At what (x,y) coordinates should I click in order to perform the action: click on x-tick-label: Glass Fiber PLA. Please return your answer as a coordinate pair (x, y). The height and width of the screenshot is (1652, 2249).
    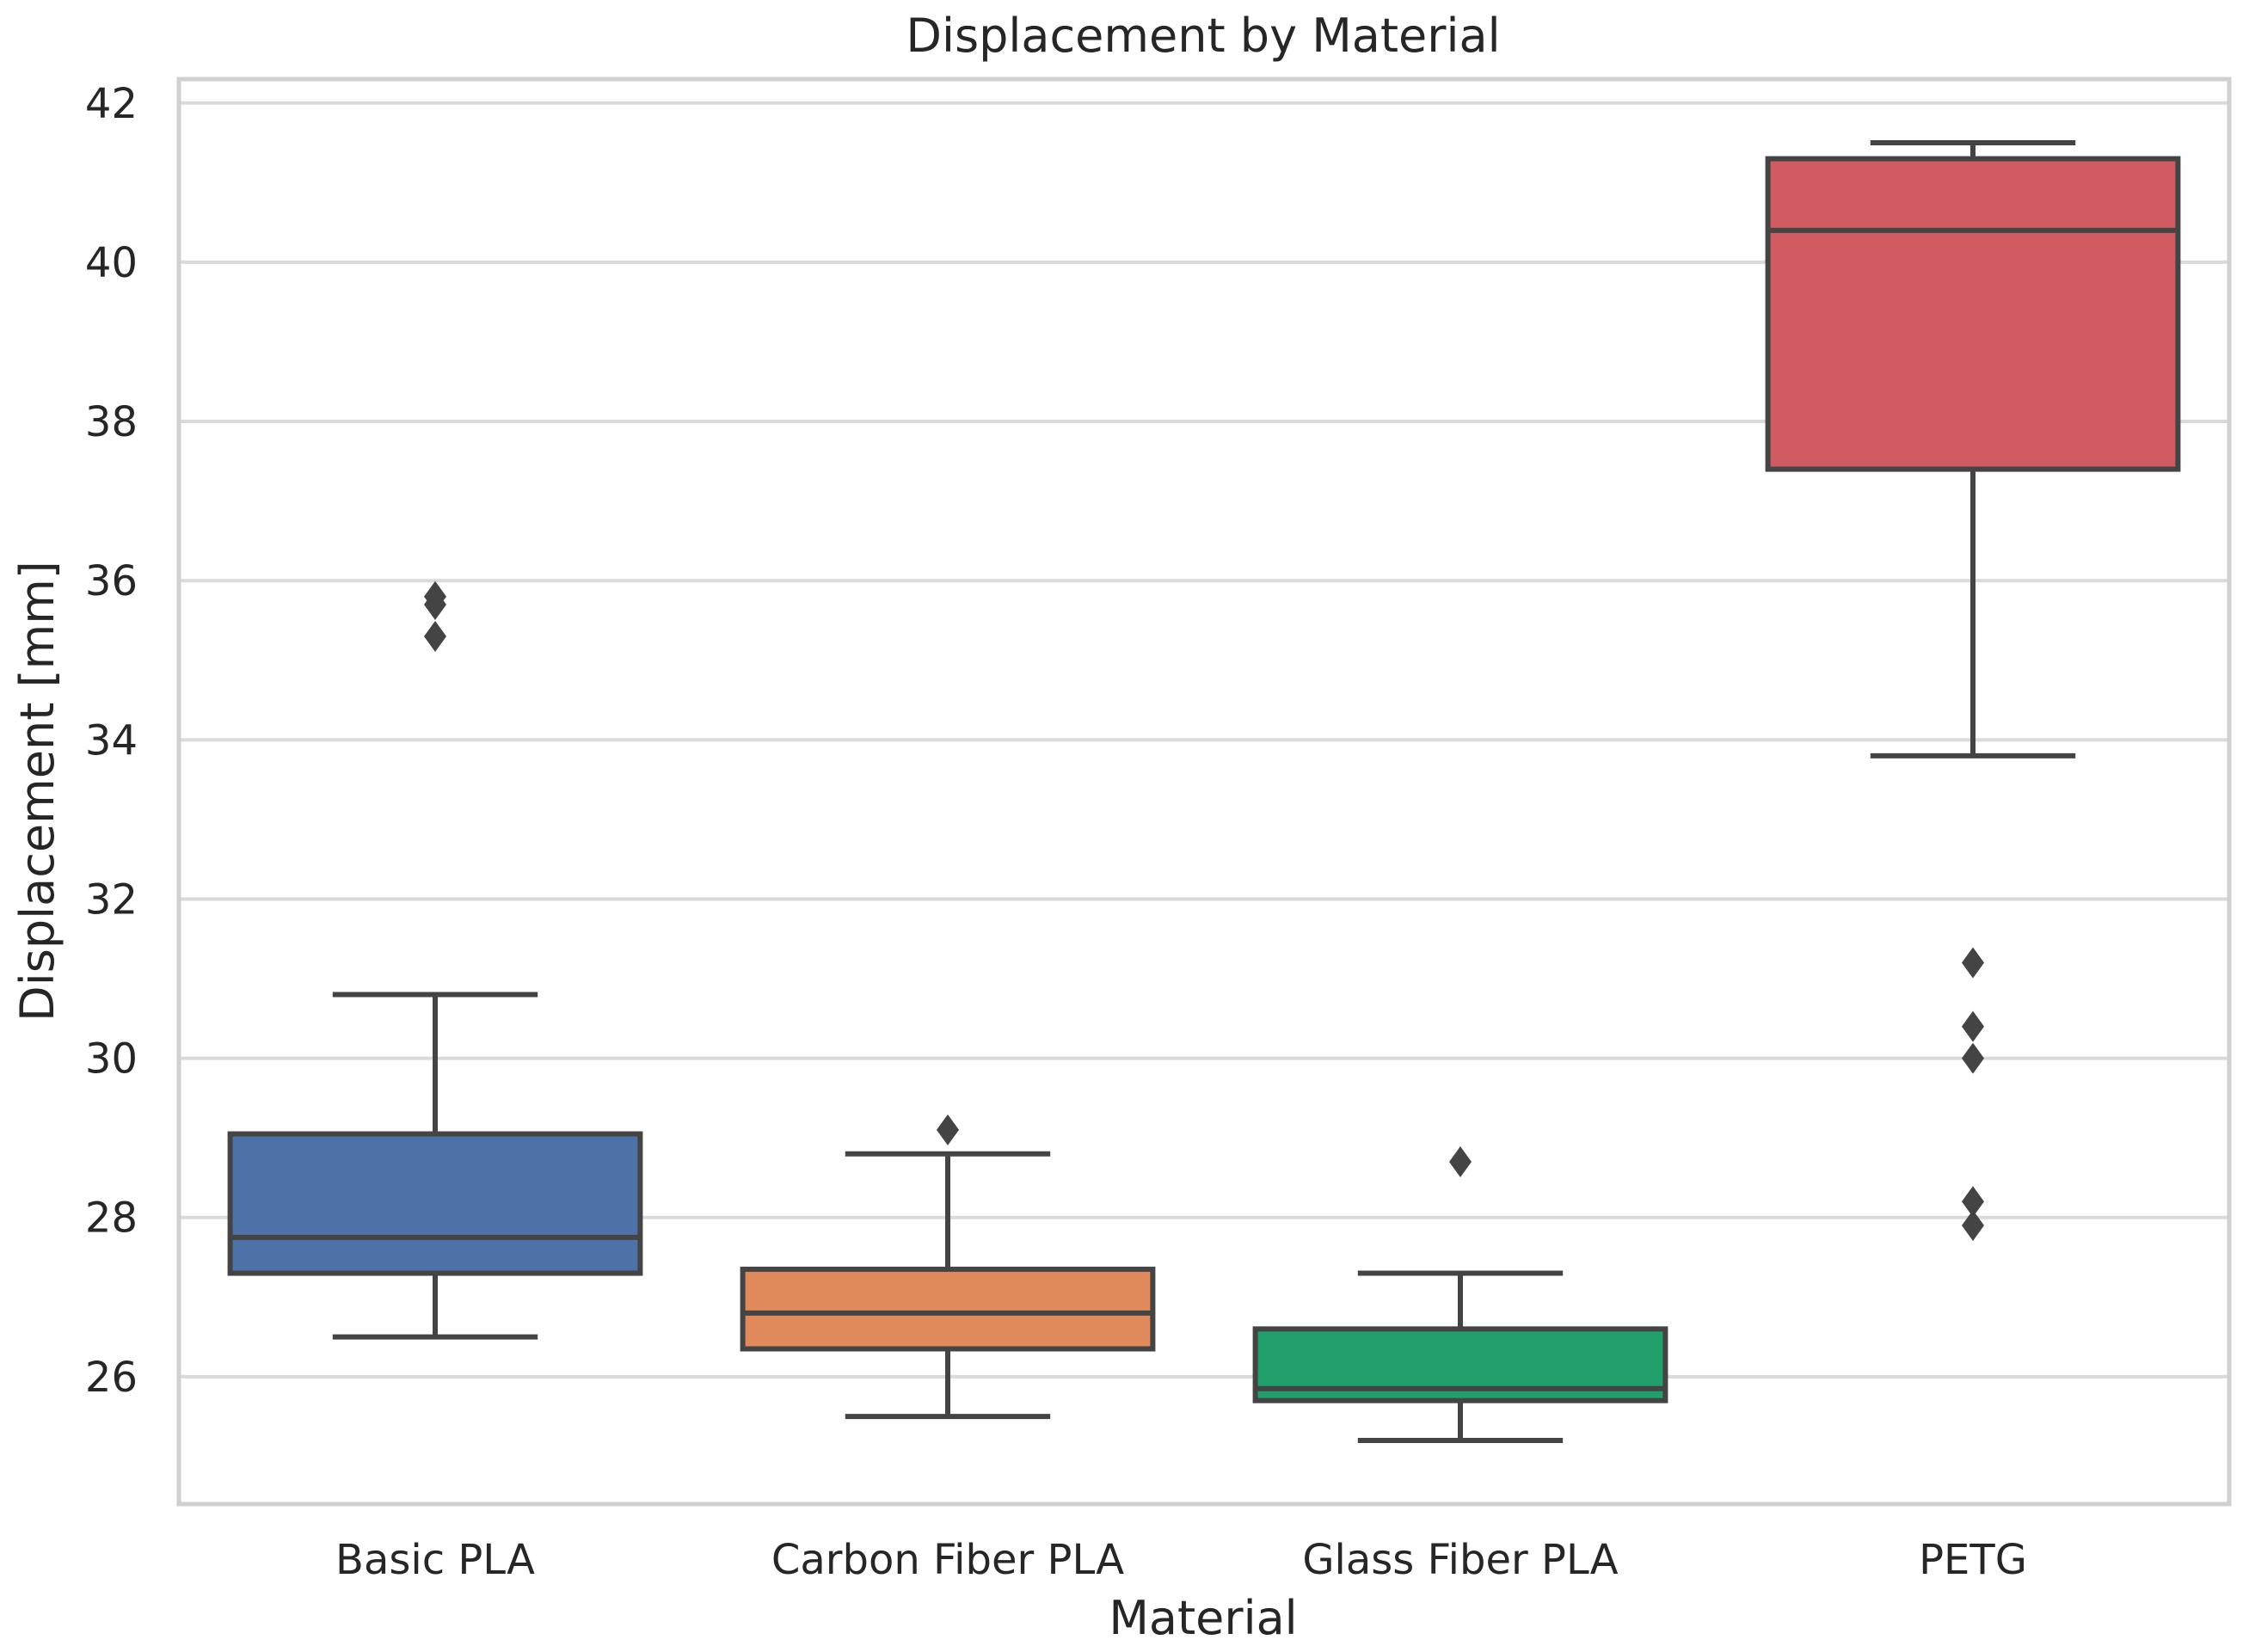
    Looking at the image, I should click on (1460, 1560).